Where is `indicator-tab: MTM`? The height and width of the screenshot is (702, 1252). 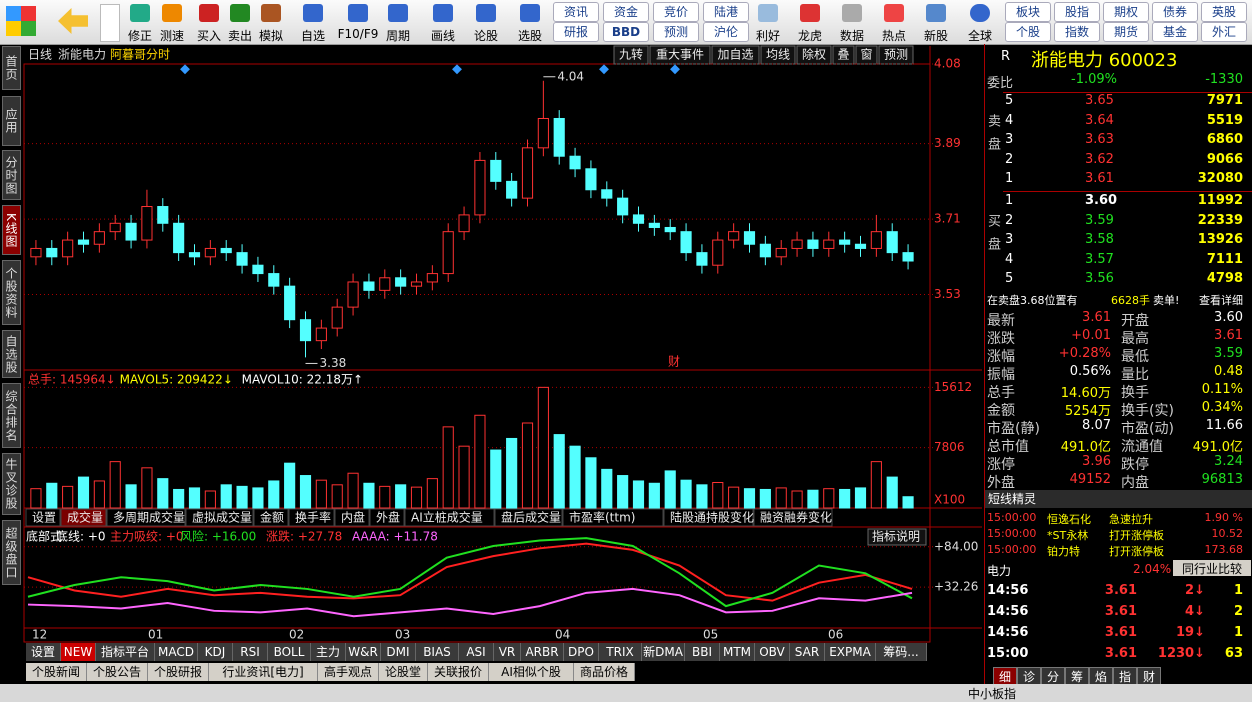
indicator-tab: MTM is located at coordinates (737, 652).